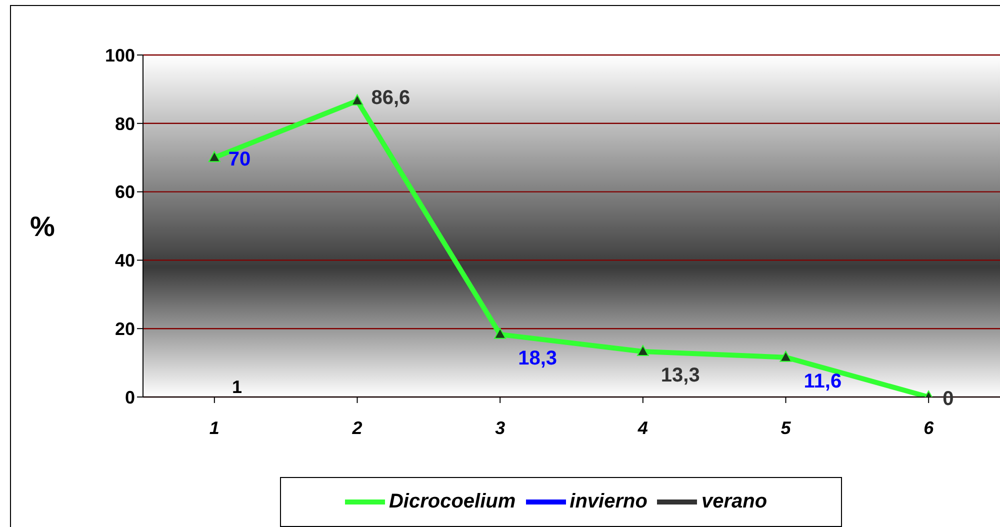 This screenshot has width=1000, height=527. What do you see at coordinates (538, 358) in the screenshot?
I see `data-label: 18,3` at bounding box center [538, 358].